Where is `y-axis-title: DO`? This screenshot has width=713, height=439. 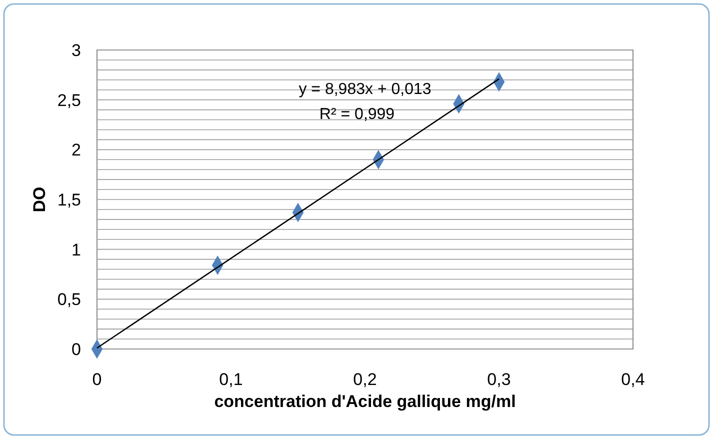
y-axis-title: DO is located at coordinates (39, 199).